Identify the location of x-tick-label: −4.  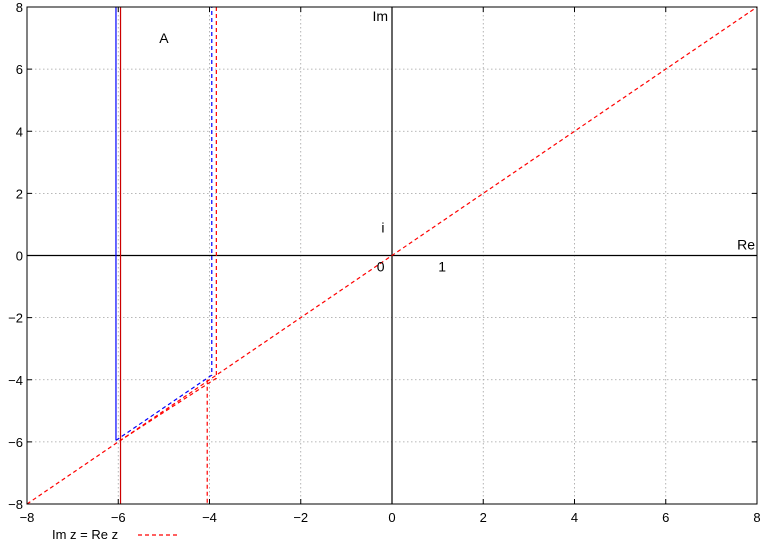
(209, 517).